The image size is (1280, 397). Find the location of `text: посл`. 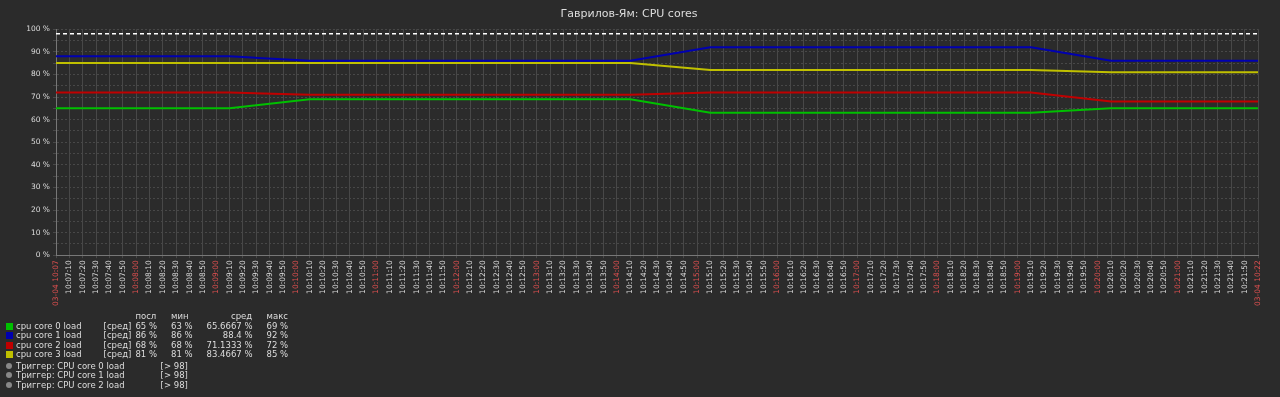

text: посл is located at coordinates (146, 316).